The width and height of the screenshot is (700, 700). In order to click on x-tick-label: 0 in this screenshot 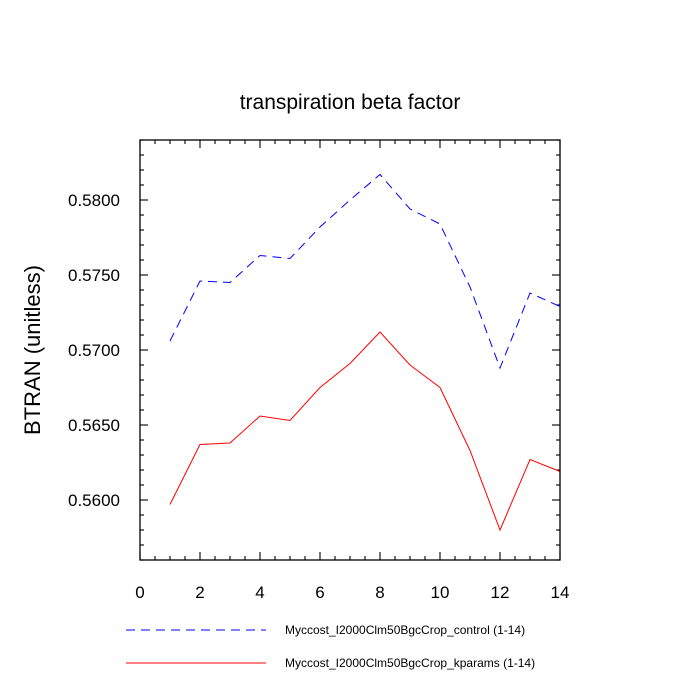, I will do `click(139, 592)`.